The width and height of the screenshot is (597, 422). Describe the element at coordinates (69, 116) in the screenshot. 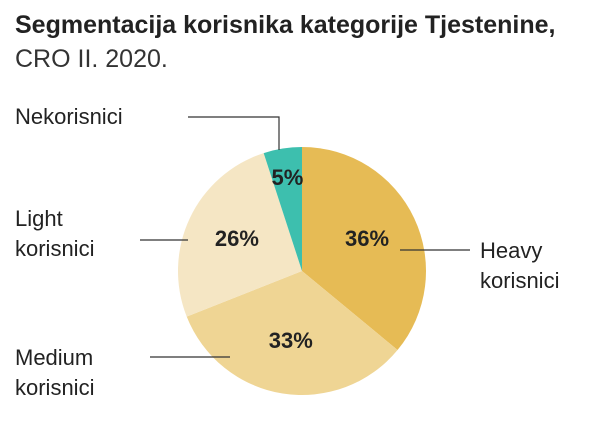

I see `legend-label: Nekorisnici` at that location.